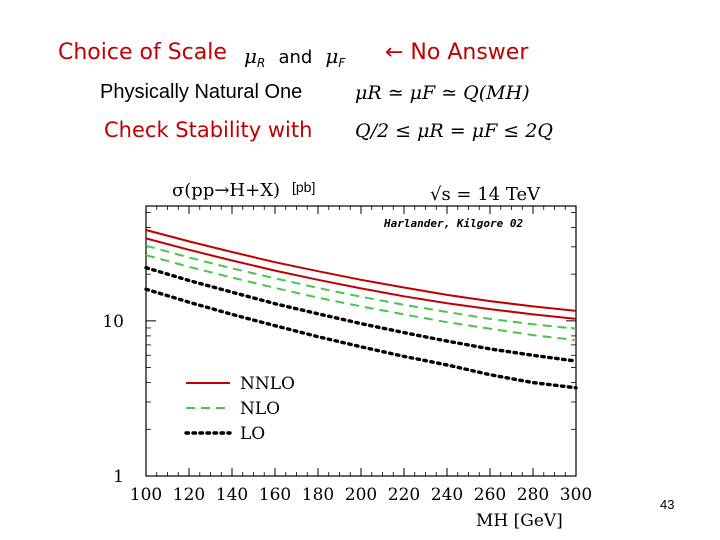  Describe the element at coordinates (447, 495) in the screenshot. I see `x-tick-label: 240` at that location.